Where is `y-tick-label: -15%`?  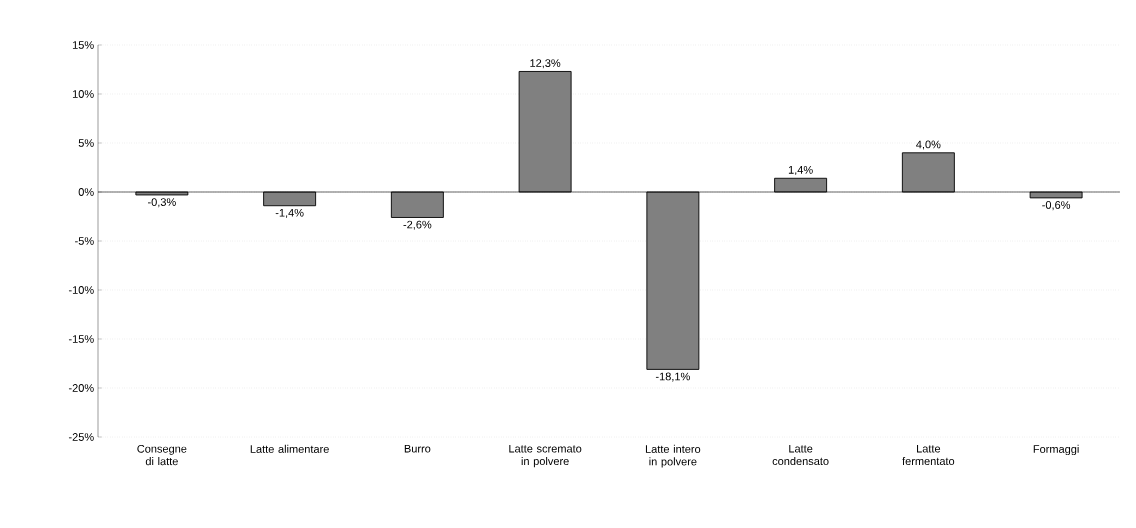
y-tick-label: -15% is located at coordinates (81, 339).